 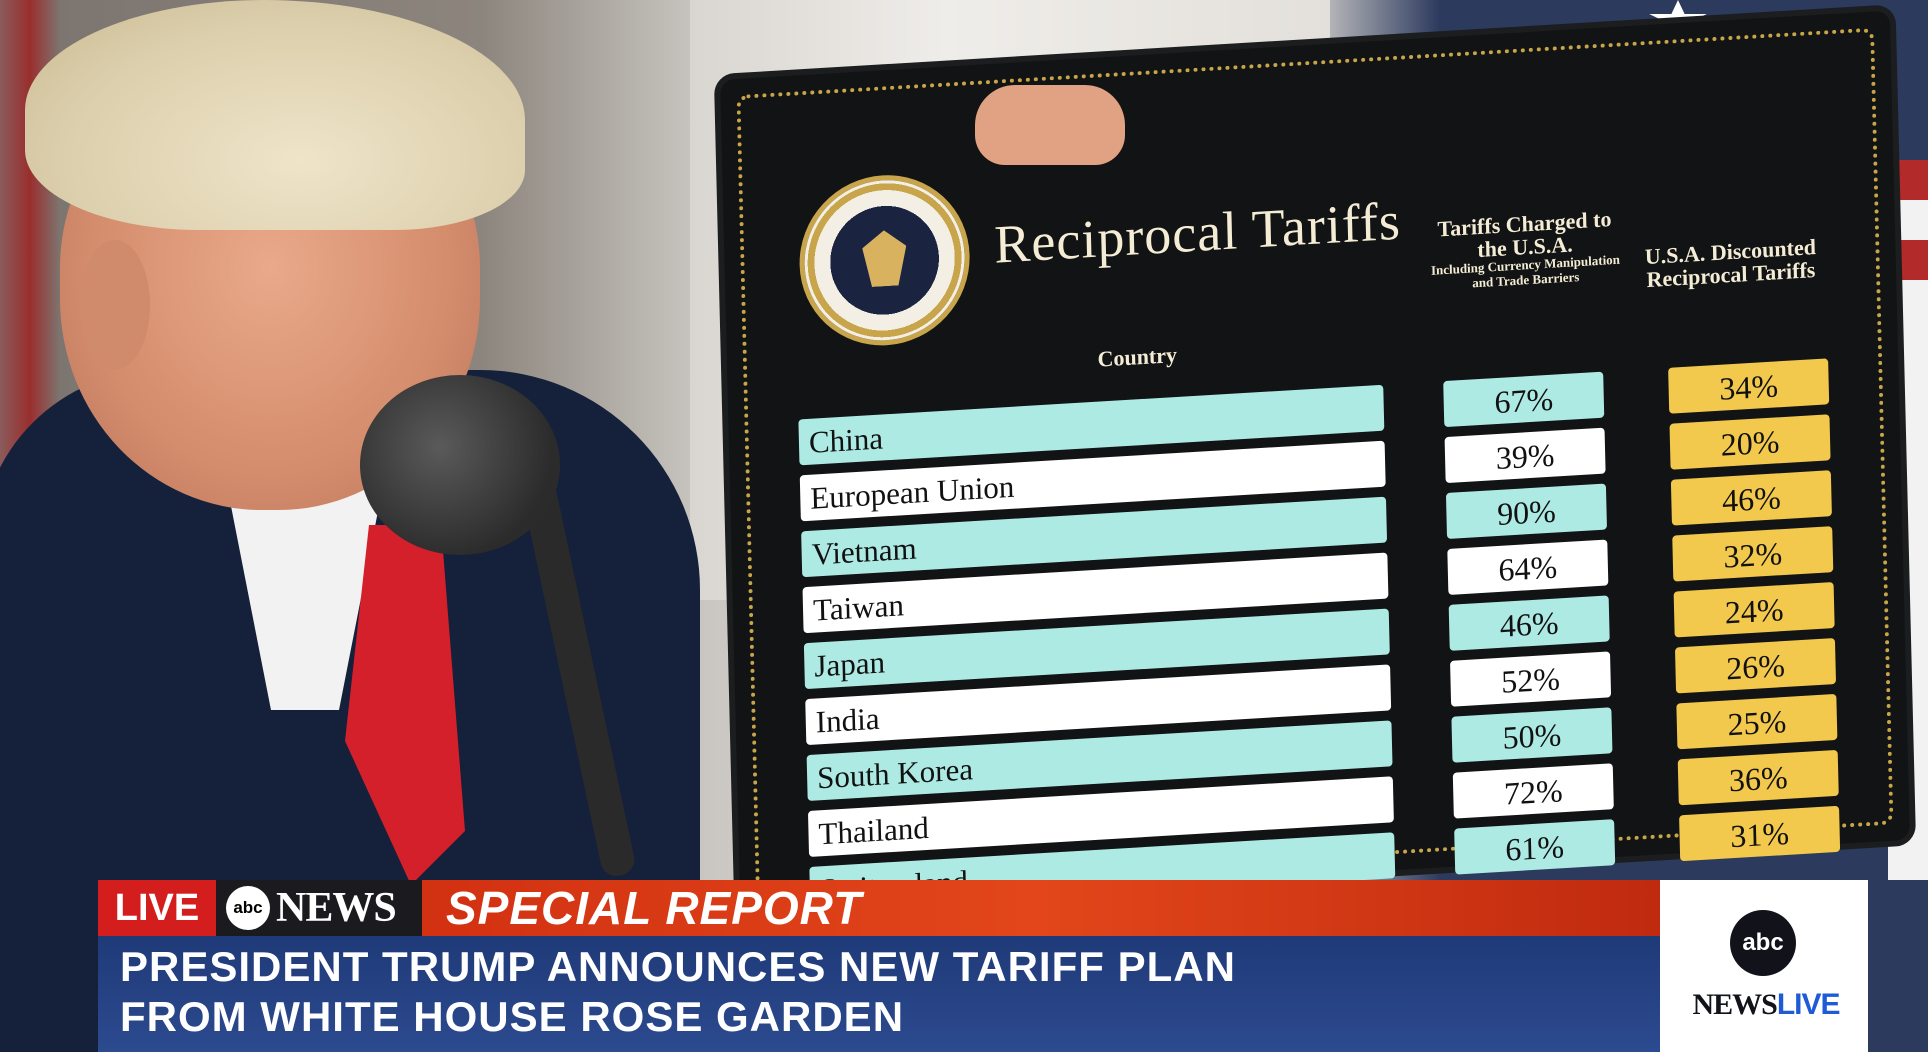 I want to click on discount-cell: 26%, so click(x=1755, y=666).